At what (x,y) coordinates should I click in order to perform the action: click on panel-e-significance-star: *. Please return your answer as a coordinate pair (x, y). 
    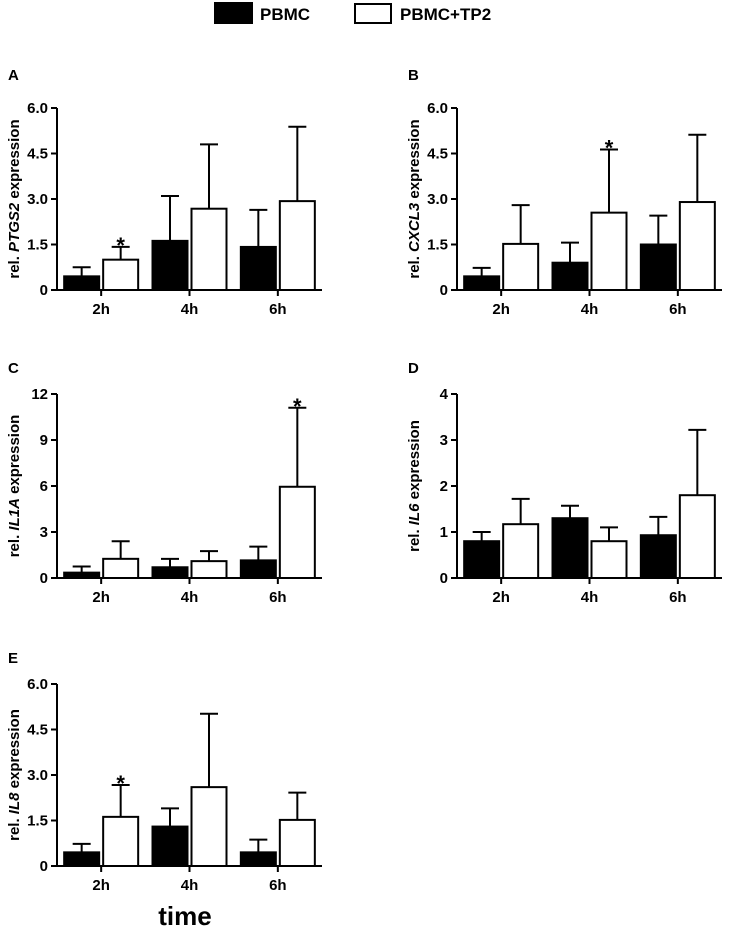
    Looking at the image, I should click on (120, 783).